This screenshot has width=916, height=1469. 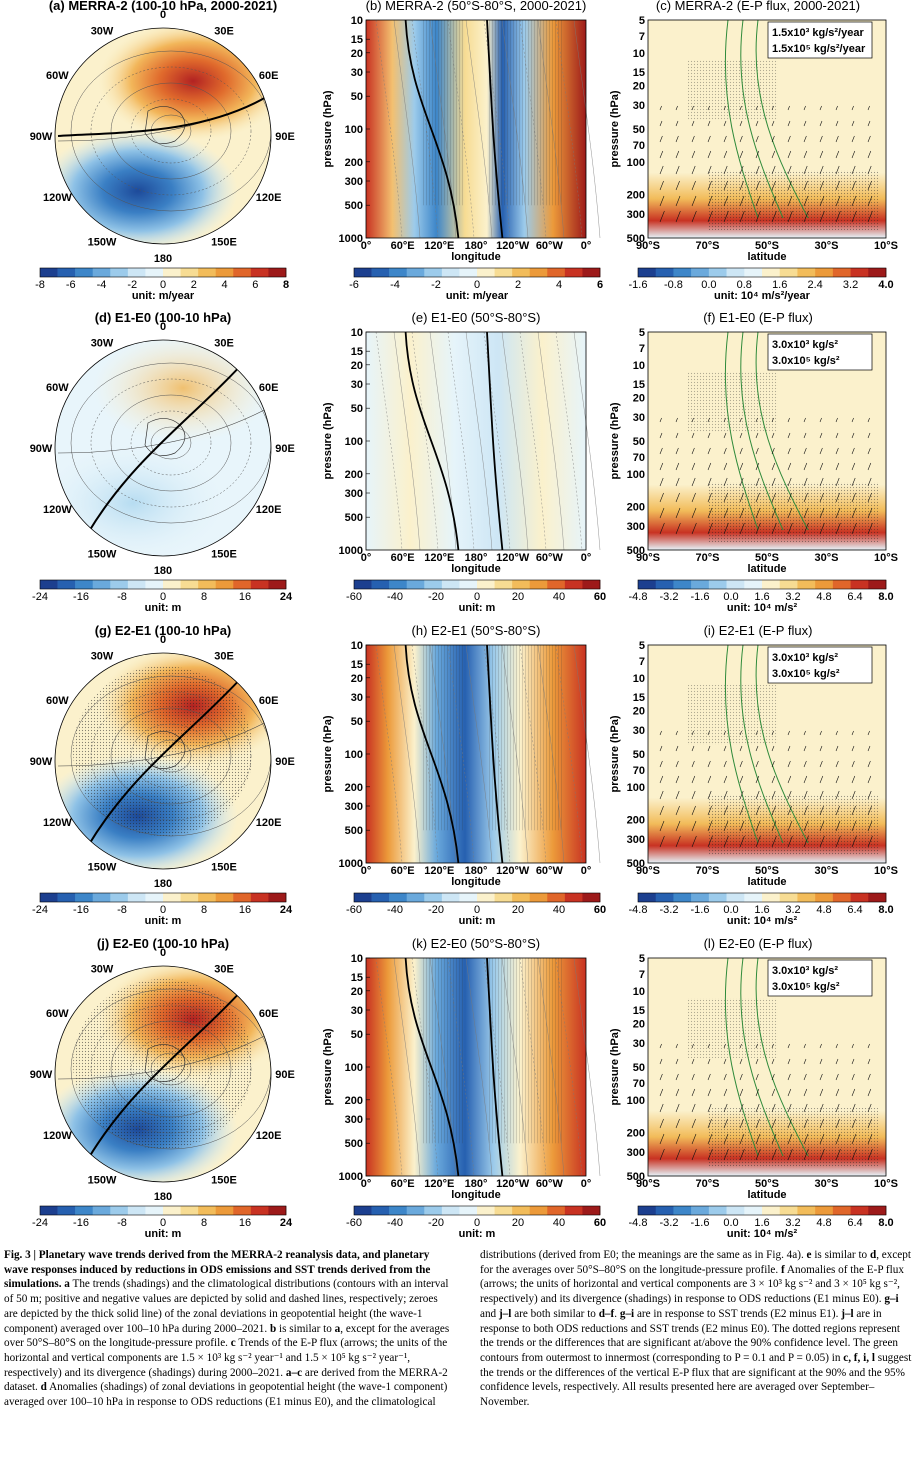 I want to click on significance-hatching, so click(x=443, y=113).